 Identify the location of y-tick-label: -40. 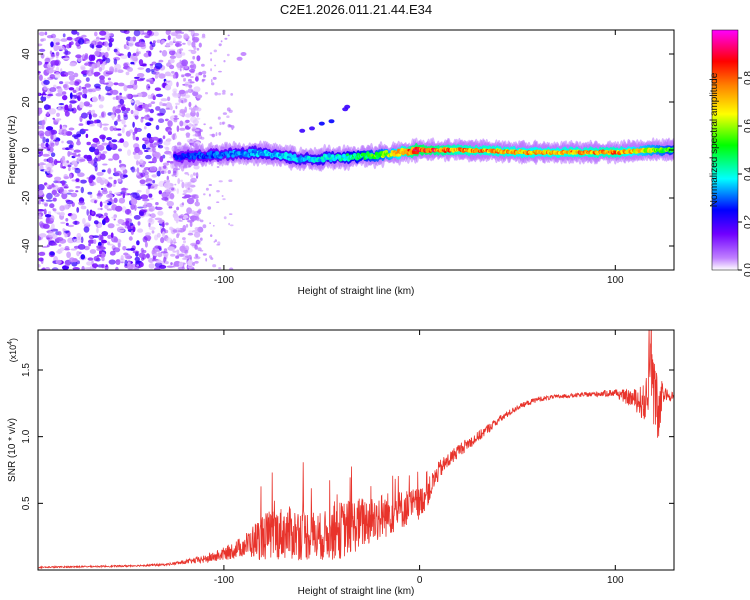
(26, 245).